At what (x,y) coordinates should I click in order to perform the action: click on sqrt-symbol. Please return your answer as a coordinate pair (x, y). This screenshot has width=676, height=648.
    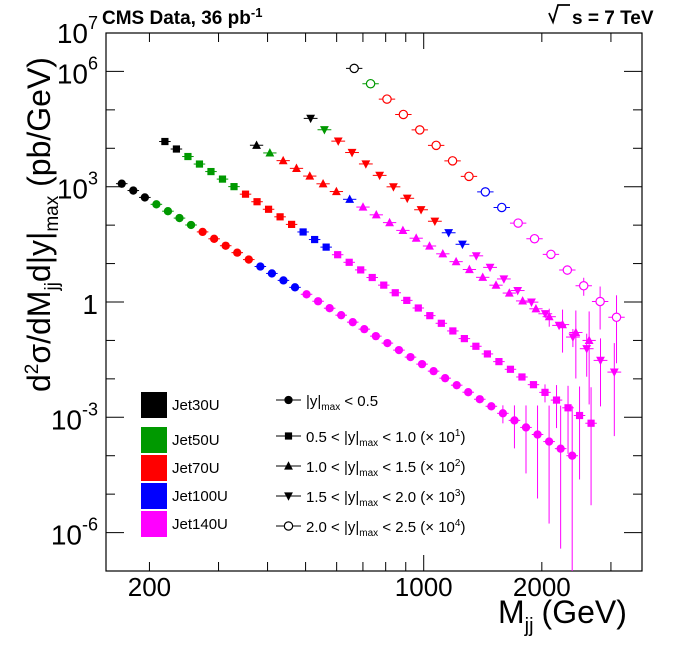
    Looking at the image, I should click on (559, 14).